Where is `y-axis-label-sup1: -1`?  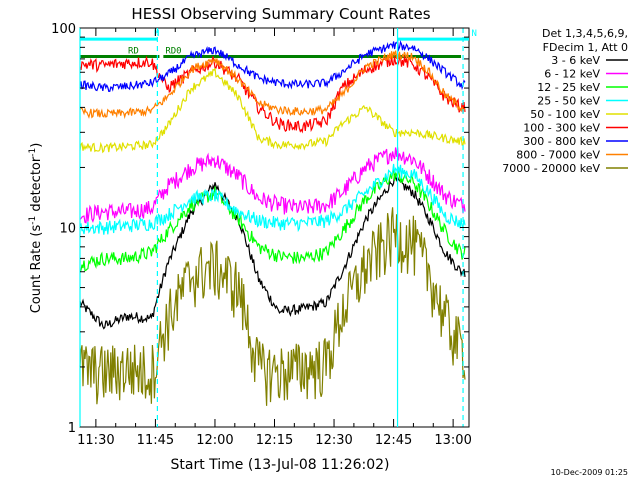
y-axis-label-sup1: -1 is located at coordinates (33, 220).